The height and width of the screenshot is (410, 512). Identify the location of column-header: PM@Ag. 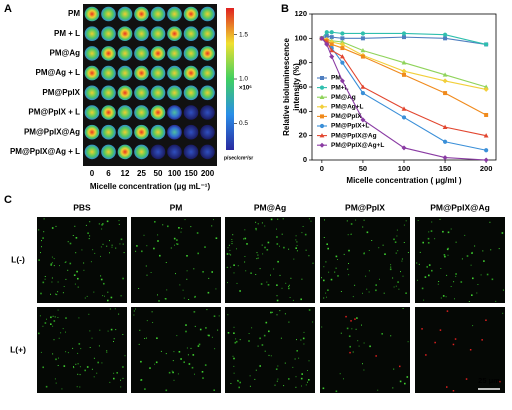
(270, 207).